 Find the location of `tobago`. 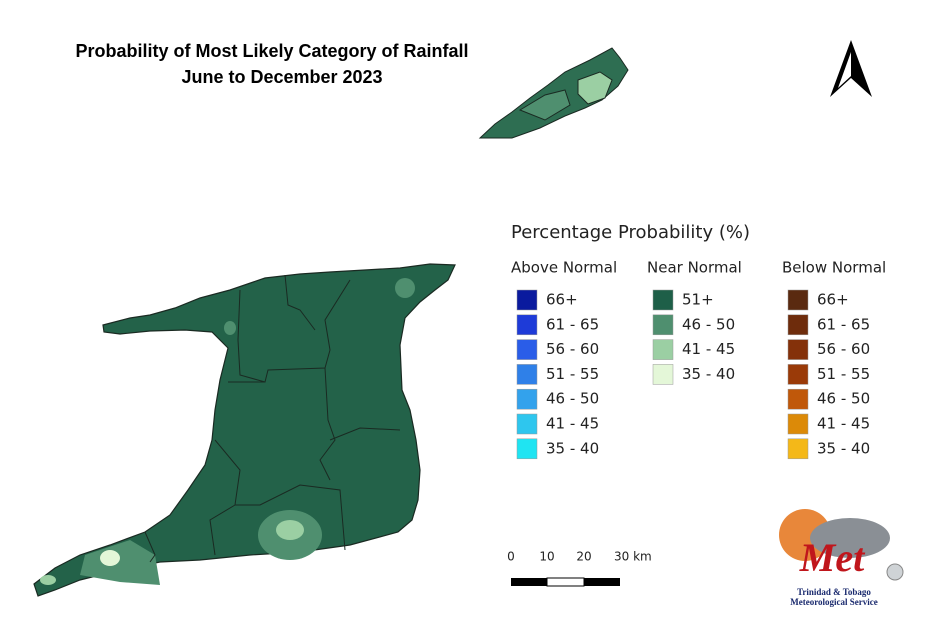

tobago is located at coordinates (553, 93).